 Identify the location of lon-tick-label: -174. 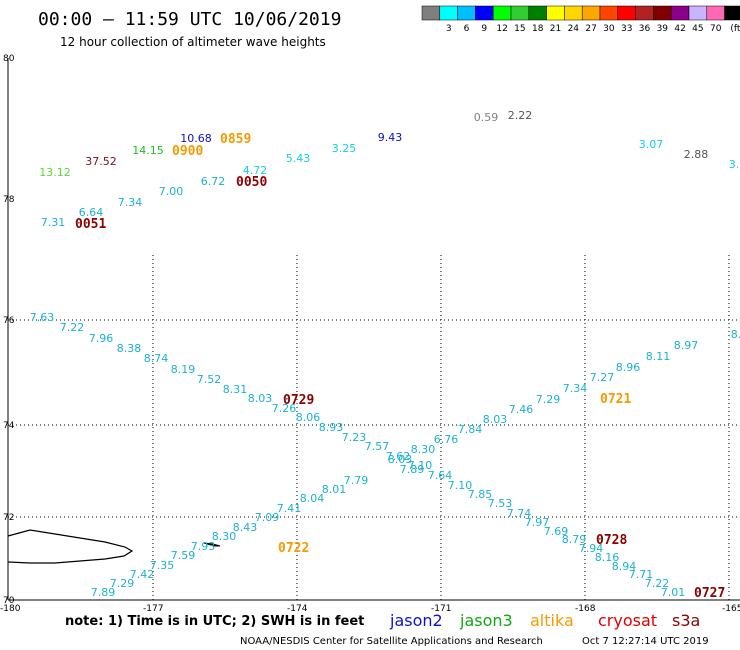
(297, 609).